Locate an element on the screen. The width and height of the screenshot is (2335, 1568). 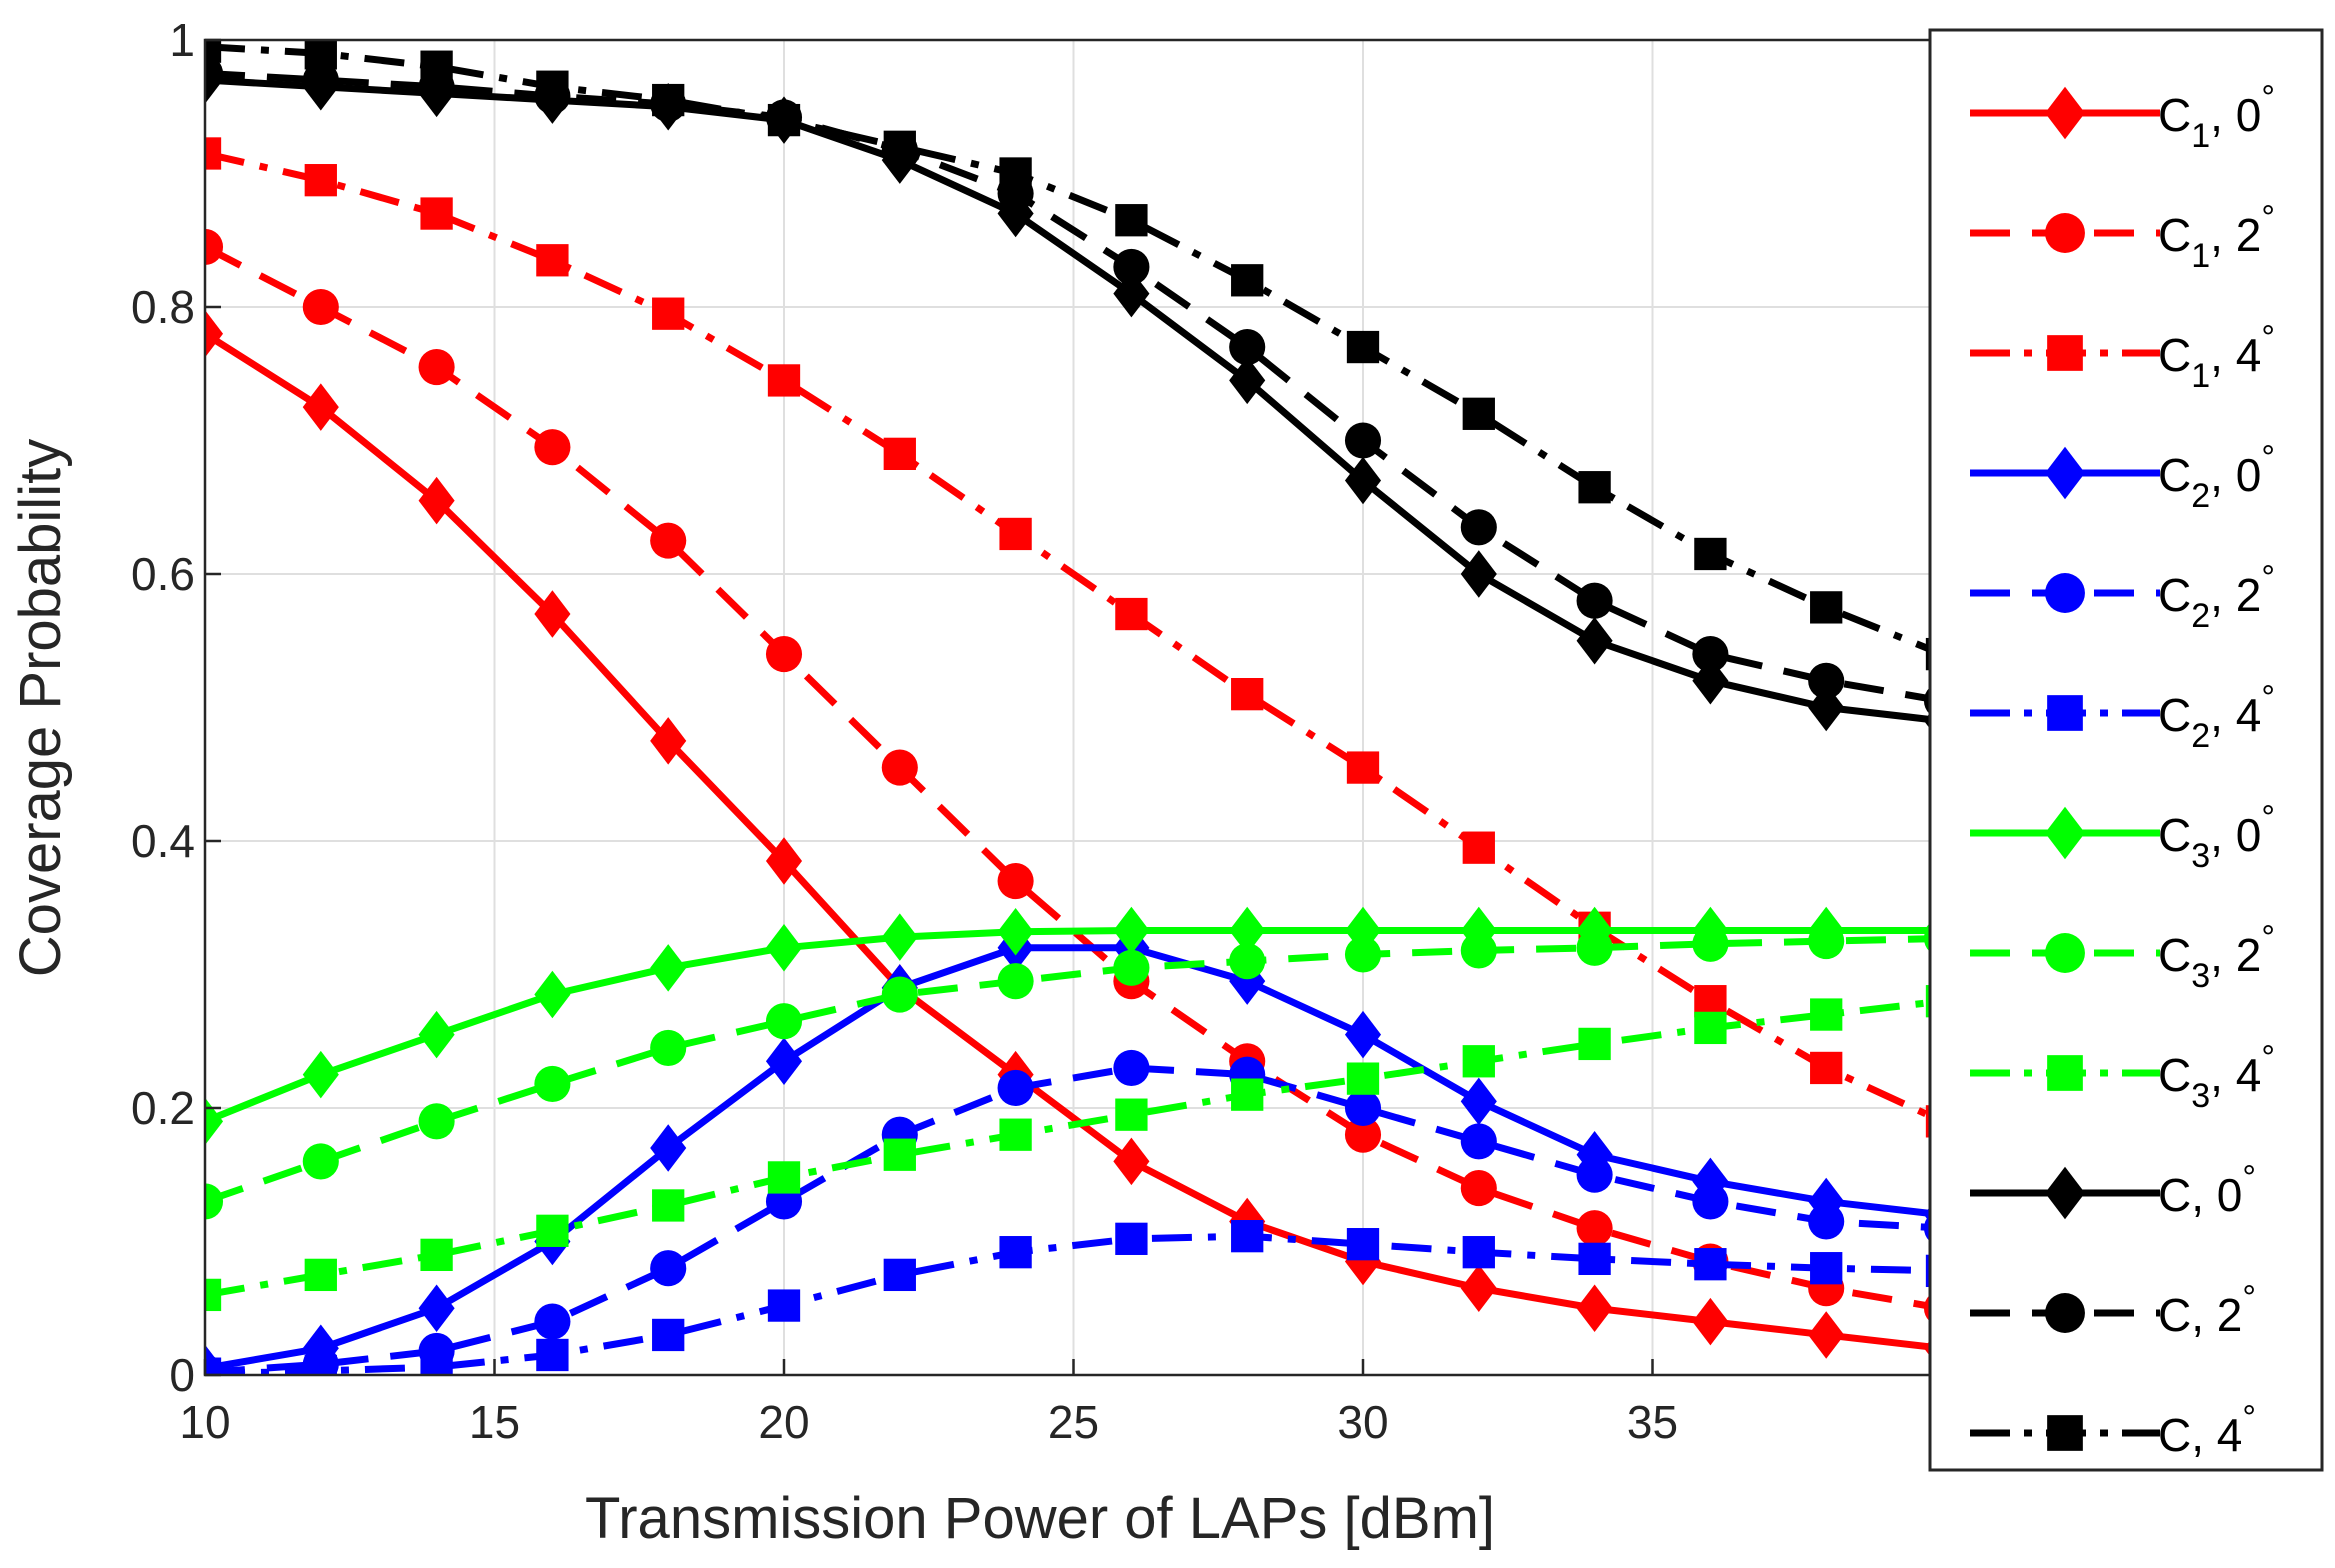
x-tick-label: 30 is located at coordinates (1362, 1422).